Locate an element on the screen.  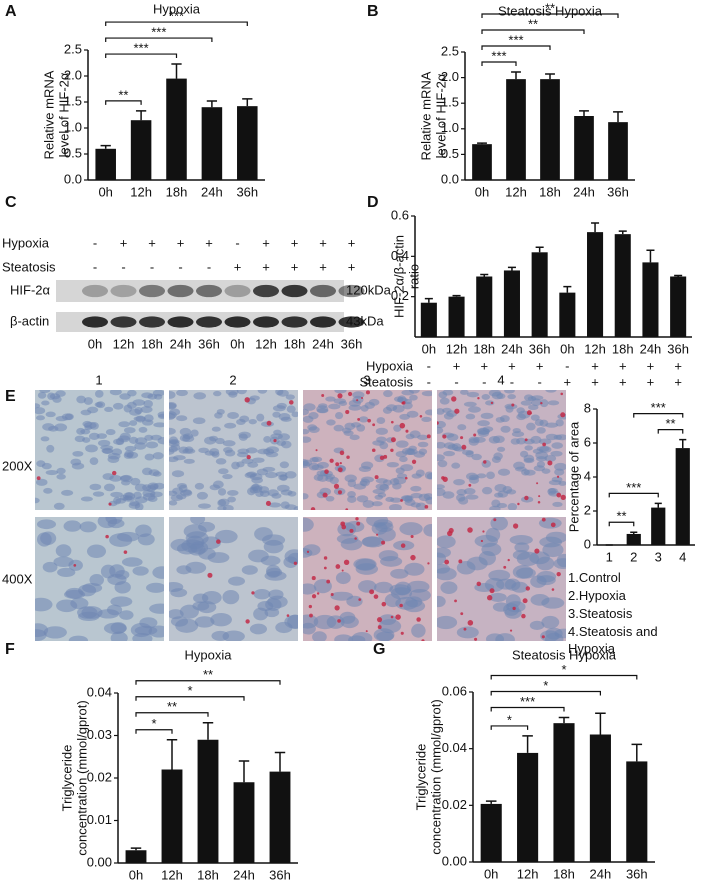
condition-name: Hypoxia is located at coordinates (390, 365).